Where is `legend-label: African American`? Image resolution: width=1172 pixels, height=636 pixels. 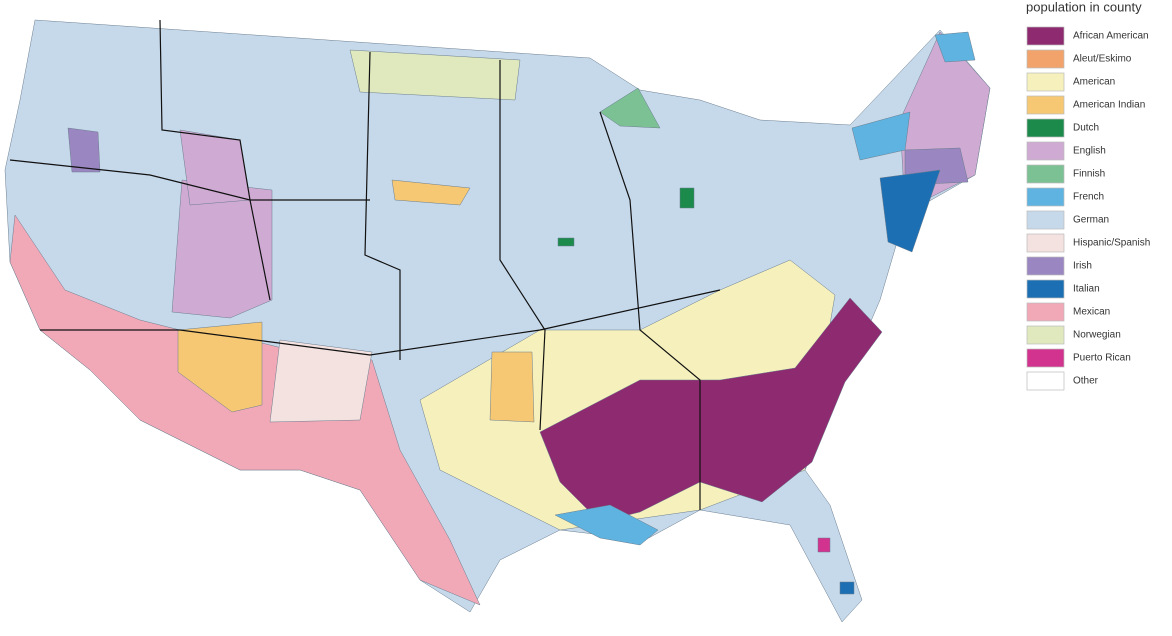 legend-label: African American is located at coordinates (1111, 36).